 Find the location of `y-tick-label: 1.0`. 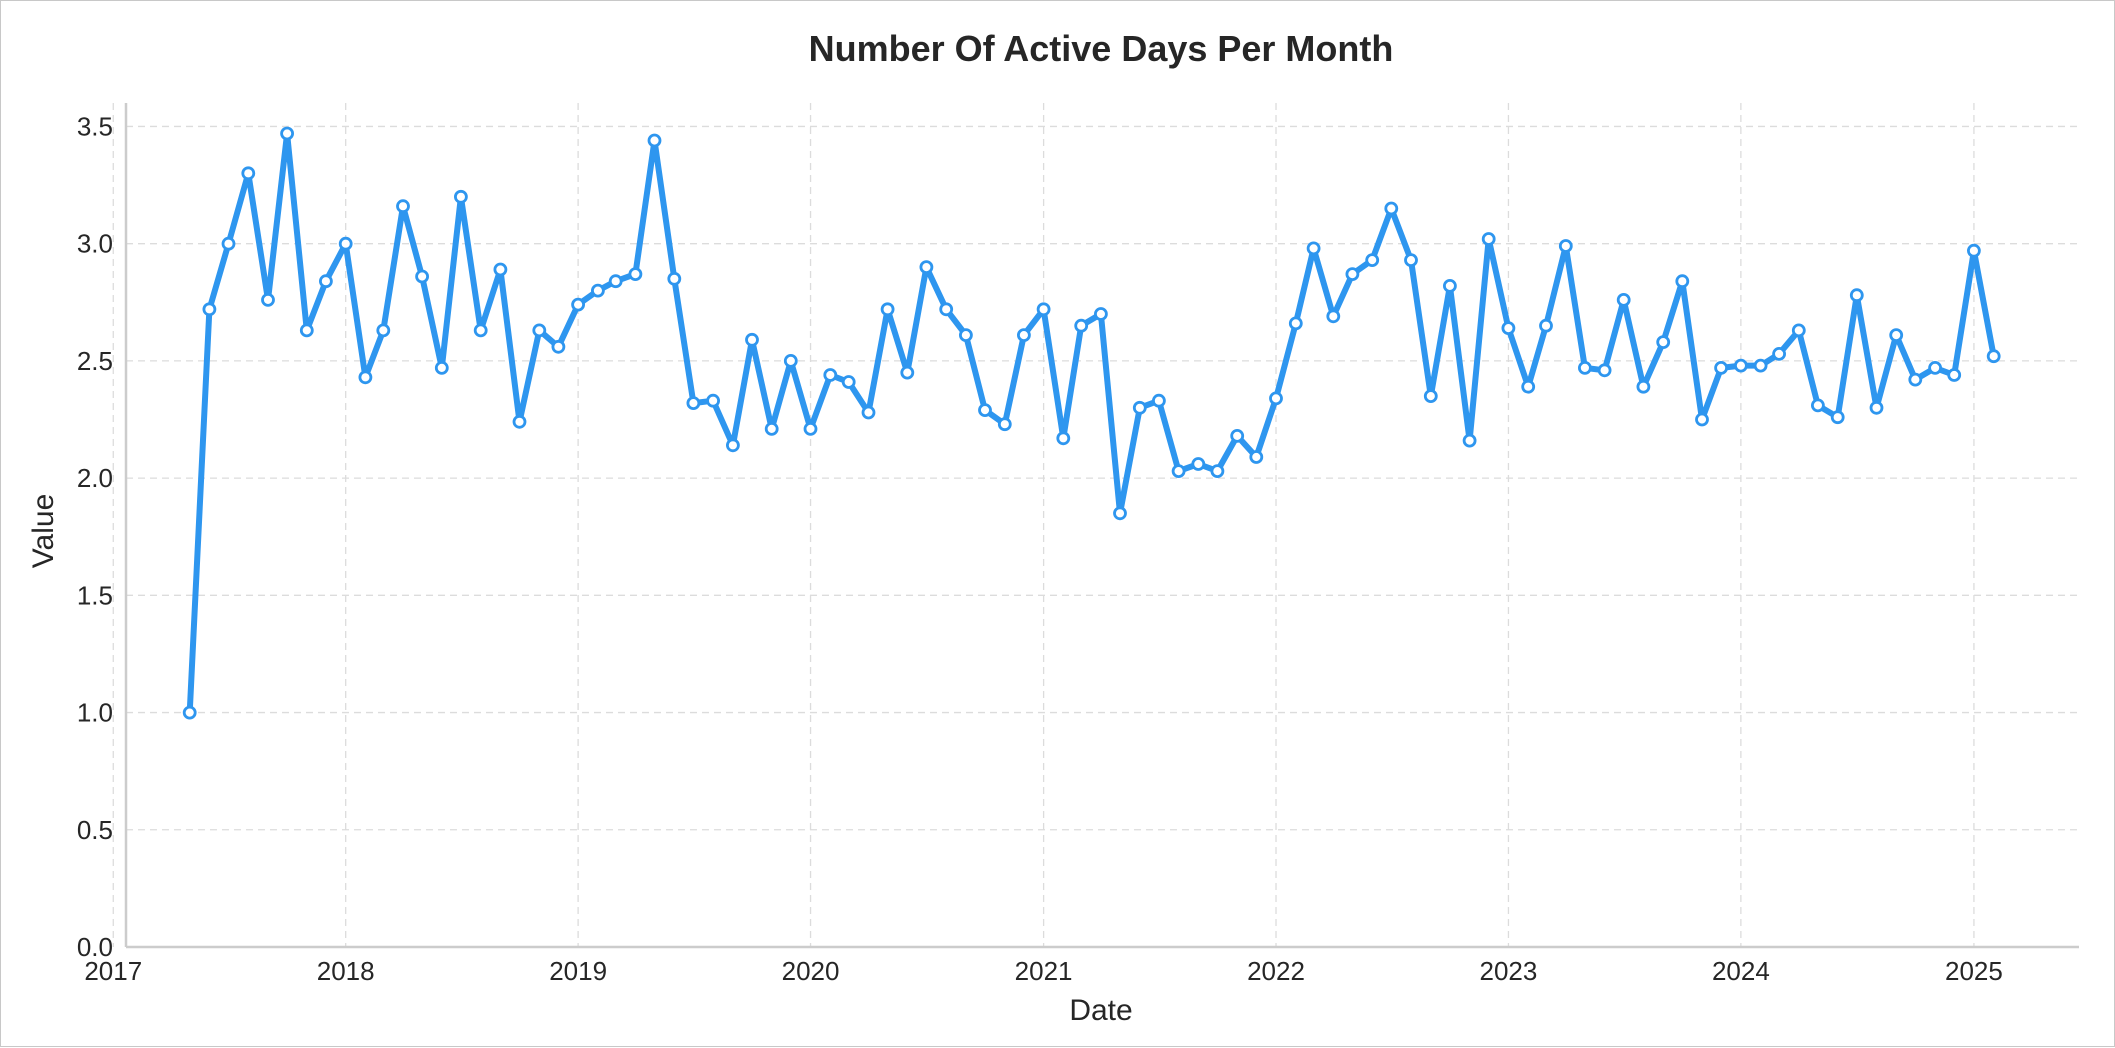

y-tick-label: 1.0 is located at coordinates (95, 713).